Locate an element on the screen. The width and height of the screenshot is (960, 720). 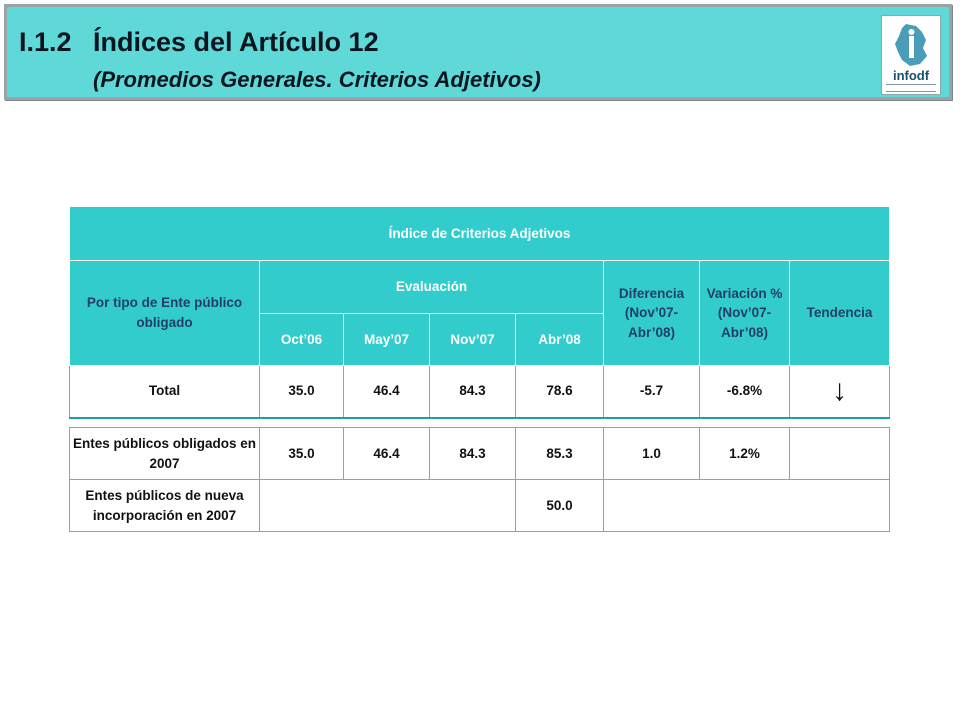
col-header-evaluation: Evaluación is located at coordinates (431, 287).